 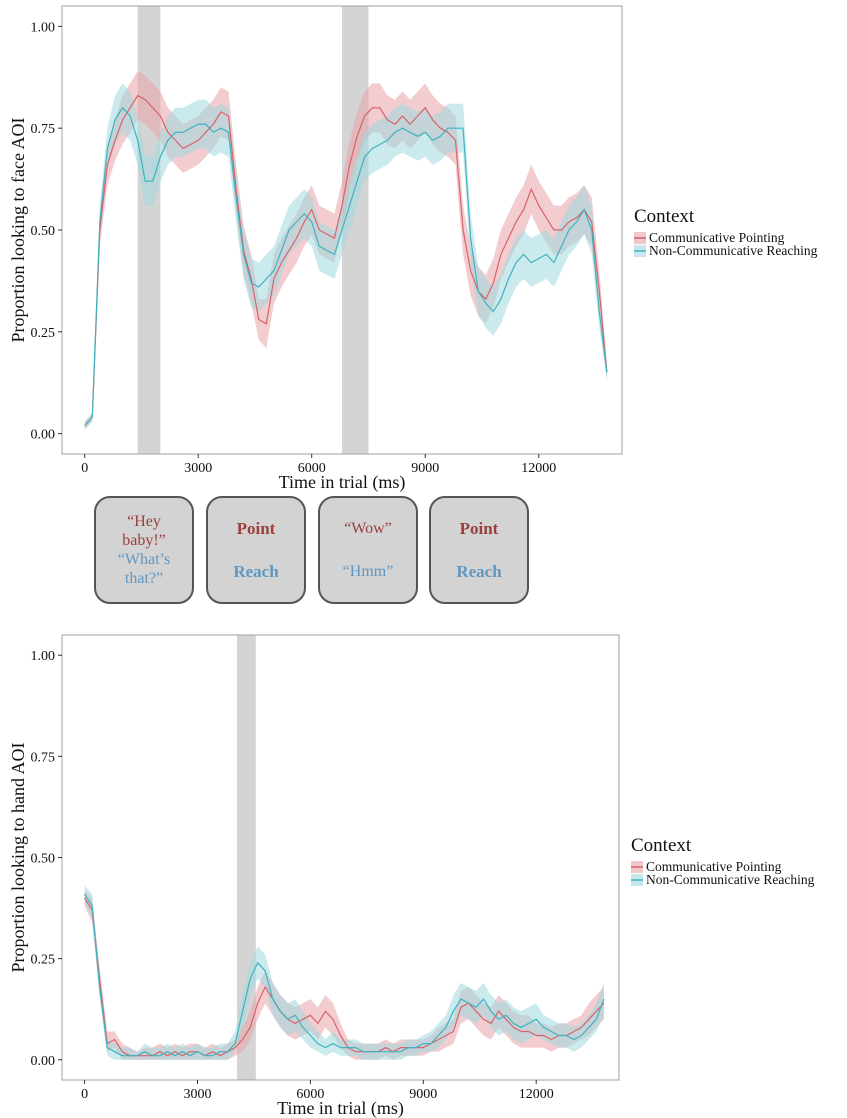 What do you see at coordinates (144, 550) in the screenshot?
I see `cue-box-greeting: “Hey baby!” “What’s that?”` at bounding box center [144, 550].